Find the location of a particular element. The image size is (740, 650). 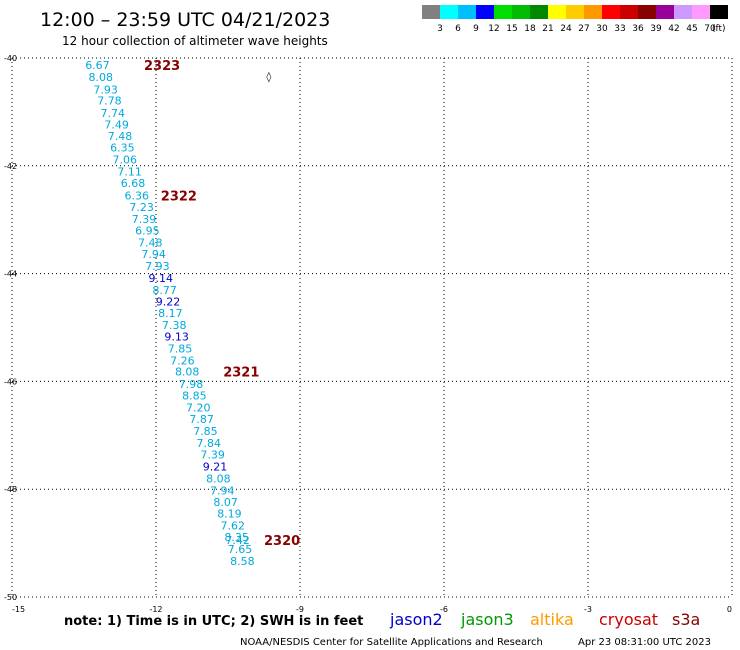

color-scale-label: 36 is located at coordinates (638, 29).